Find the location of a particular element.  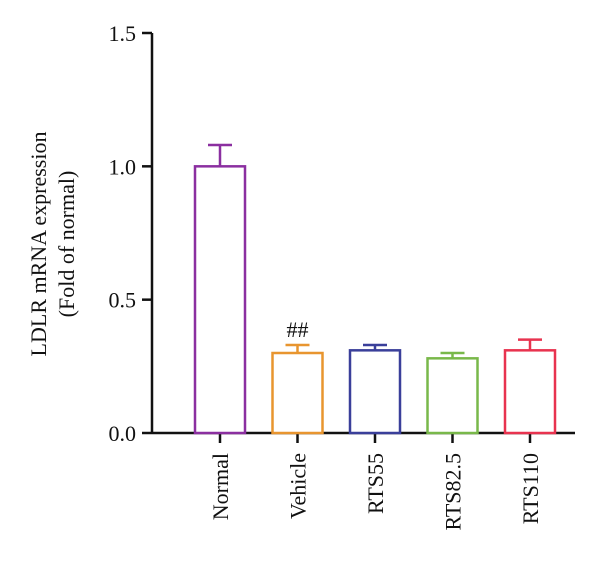

x-tick-label: RTS110 is located at coordinates (530, 488).